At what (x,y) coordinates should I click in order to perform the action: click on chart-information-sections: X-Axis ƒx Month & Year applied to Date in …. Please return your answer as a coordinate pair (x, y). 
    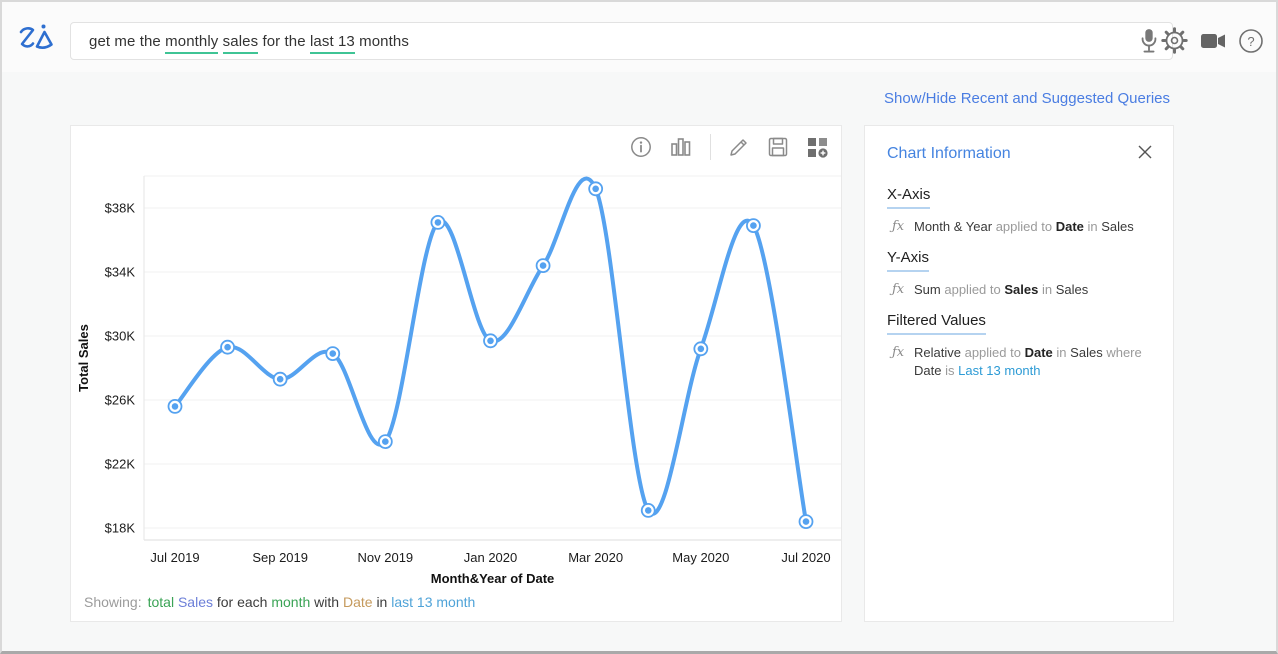
    Looking at the image, I should click on (1020, 276).